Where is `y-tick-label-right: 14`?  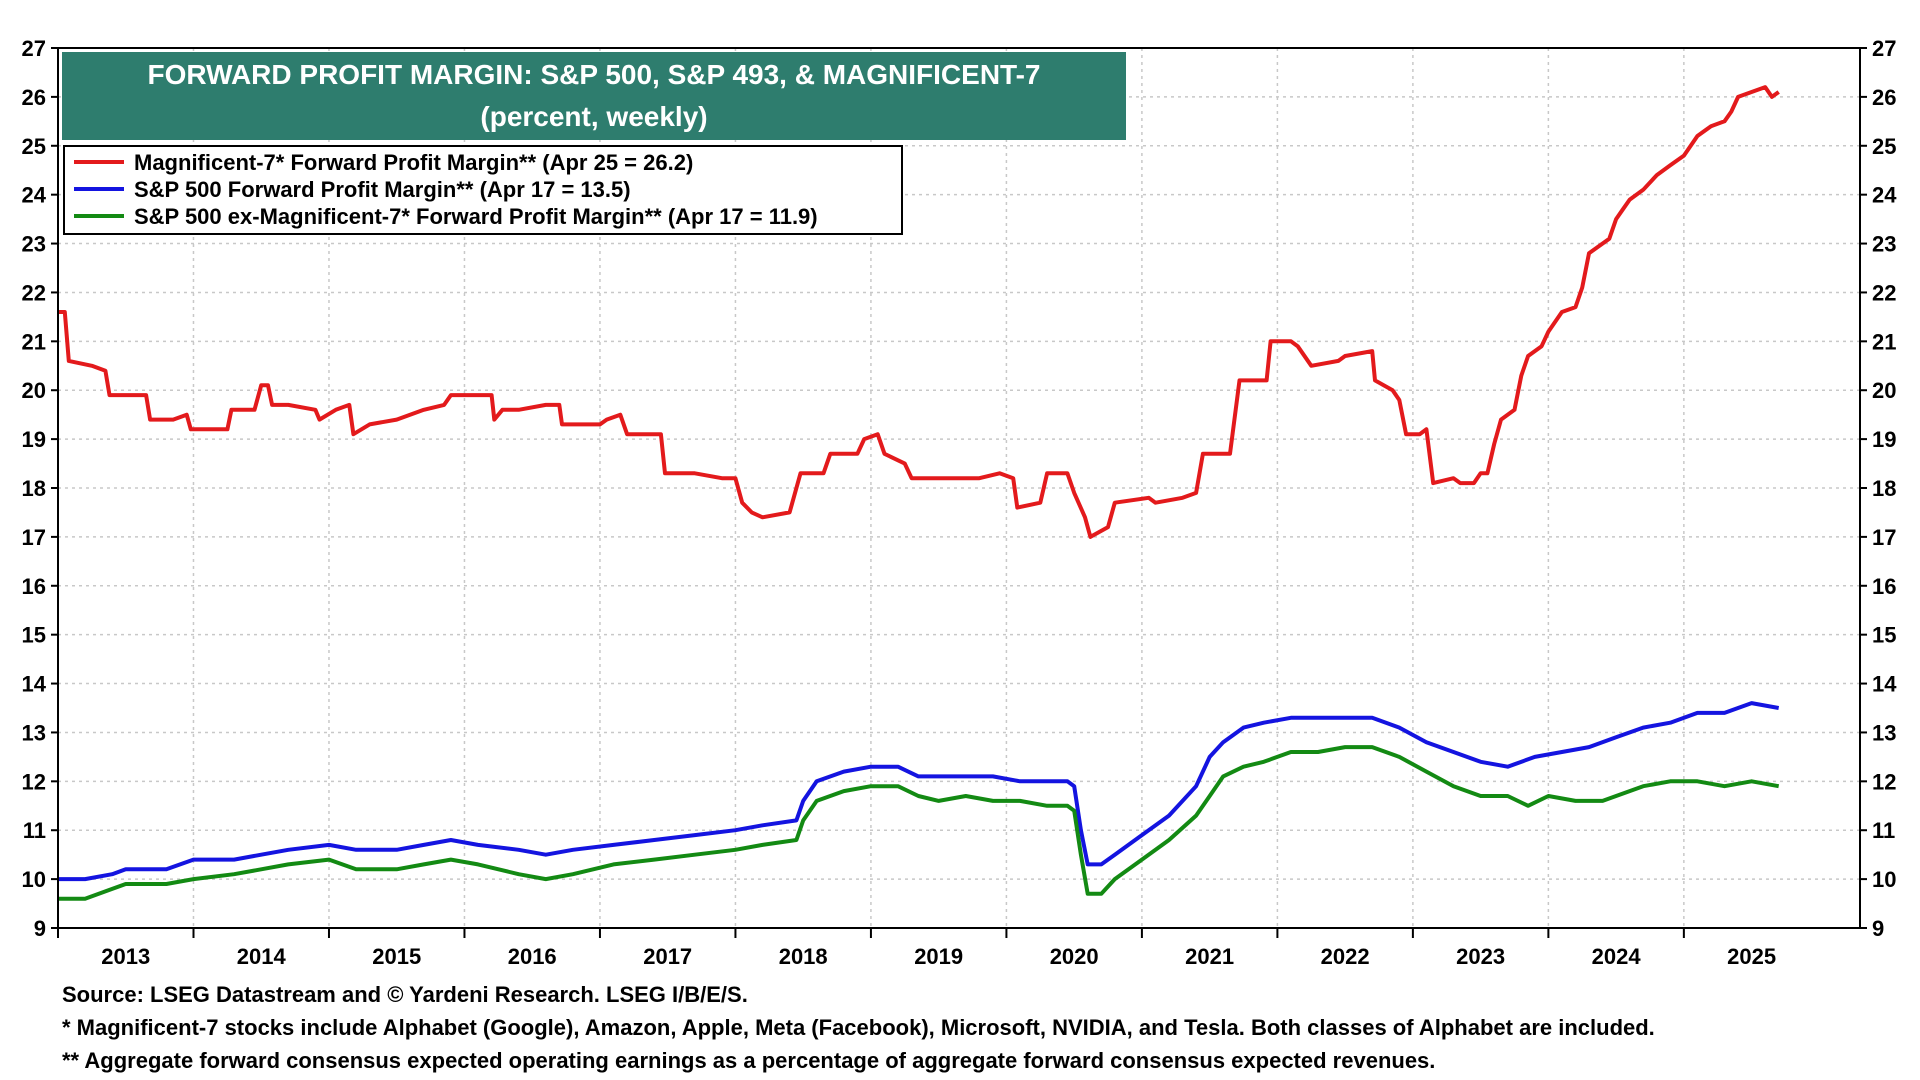
y-tick-label-right: 14 is located at coordinates (1884, 684).